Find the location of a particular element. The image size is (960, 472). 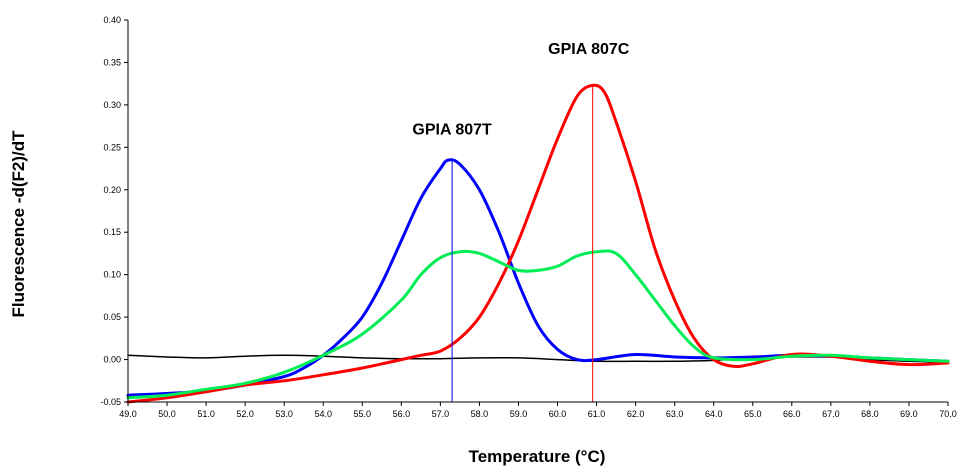

x-tick-label: 60.0 is located at coordinates (558, 414).